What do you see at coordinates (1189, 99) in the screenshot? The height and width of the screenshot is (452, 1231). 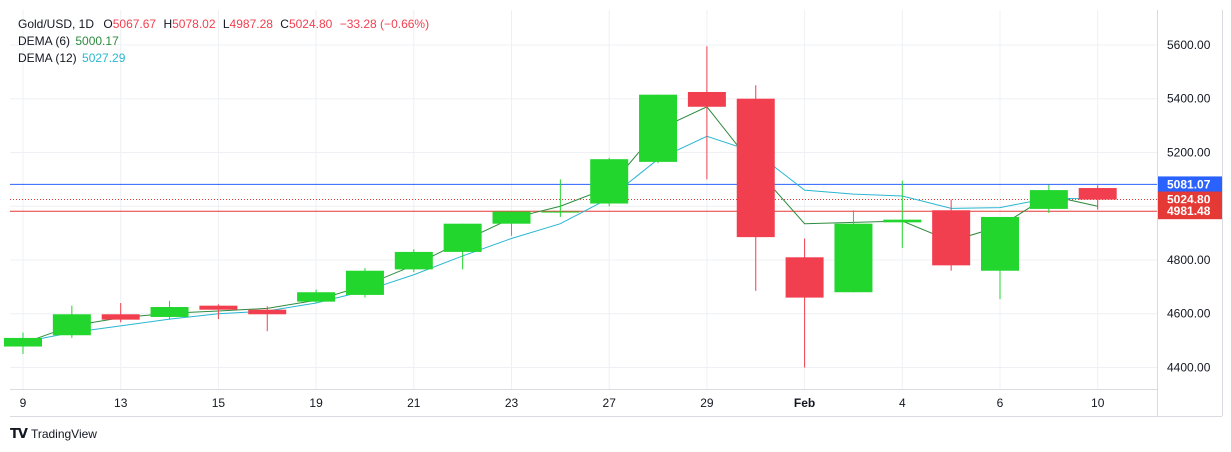 I see `y-tick-label: 5400.00` at bounding box center [1189, 99].